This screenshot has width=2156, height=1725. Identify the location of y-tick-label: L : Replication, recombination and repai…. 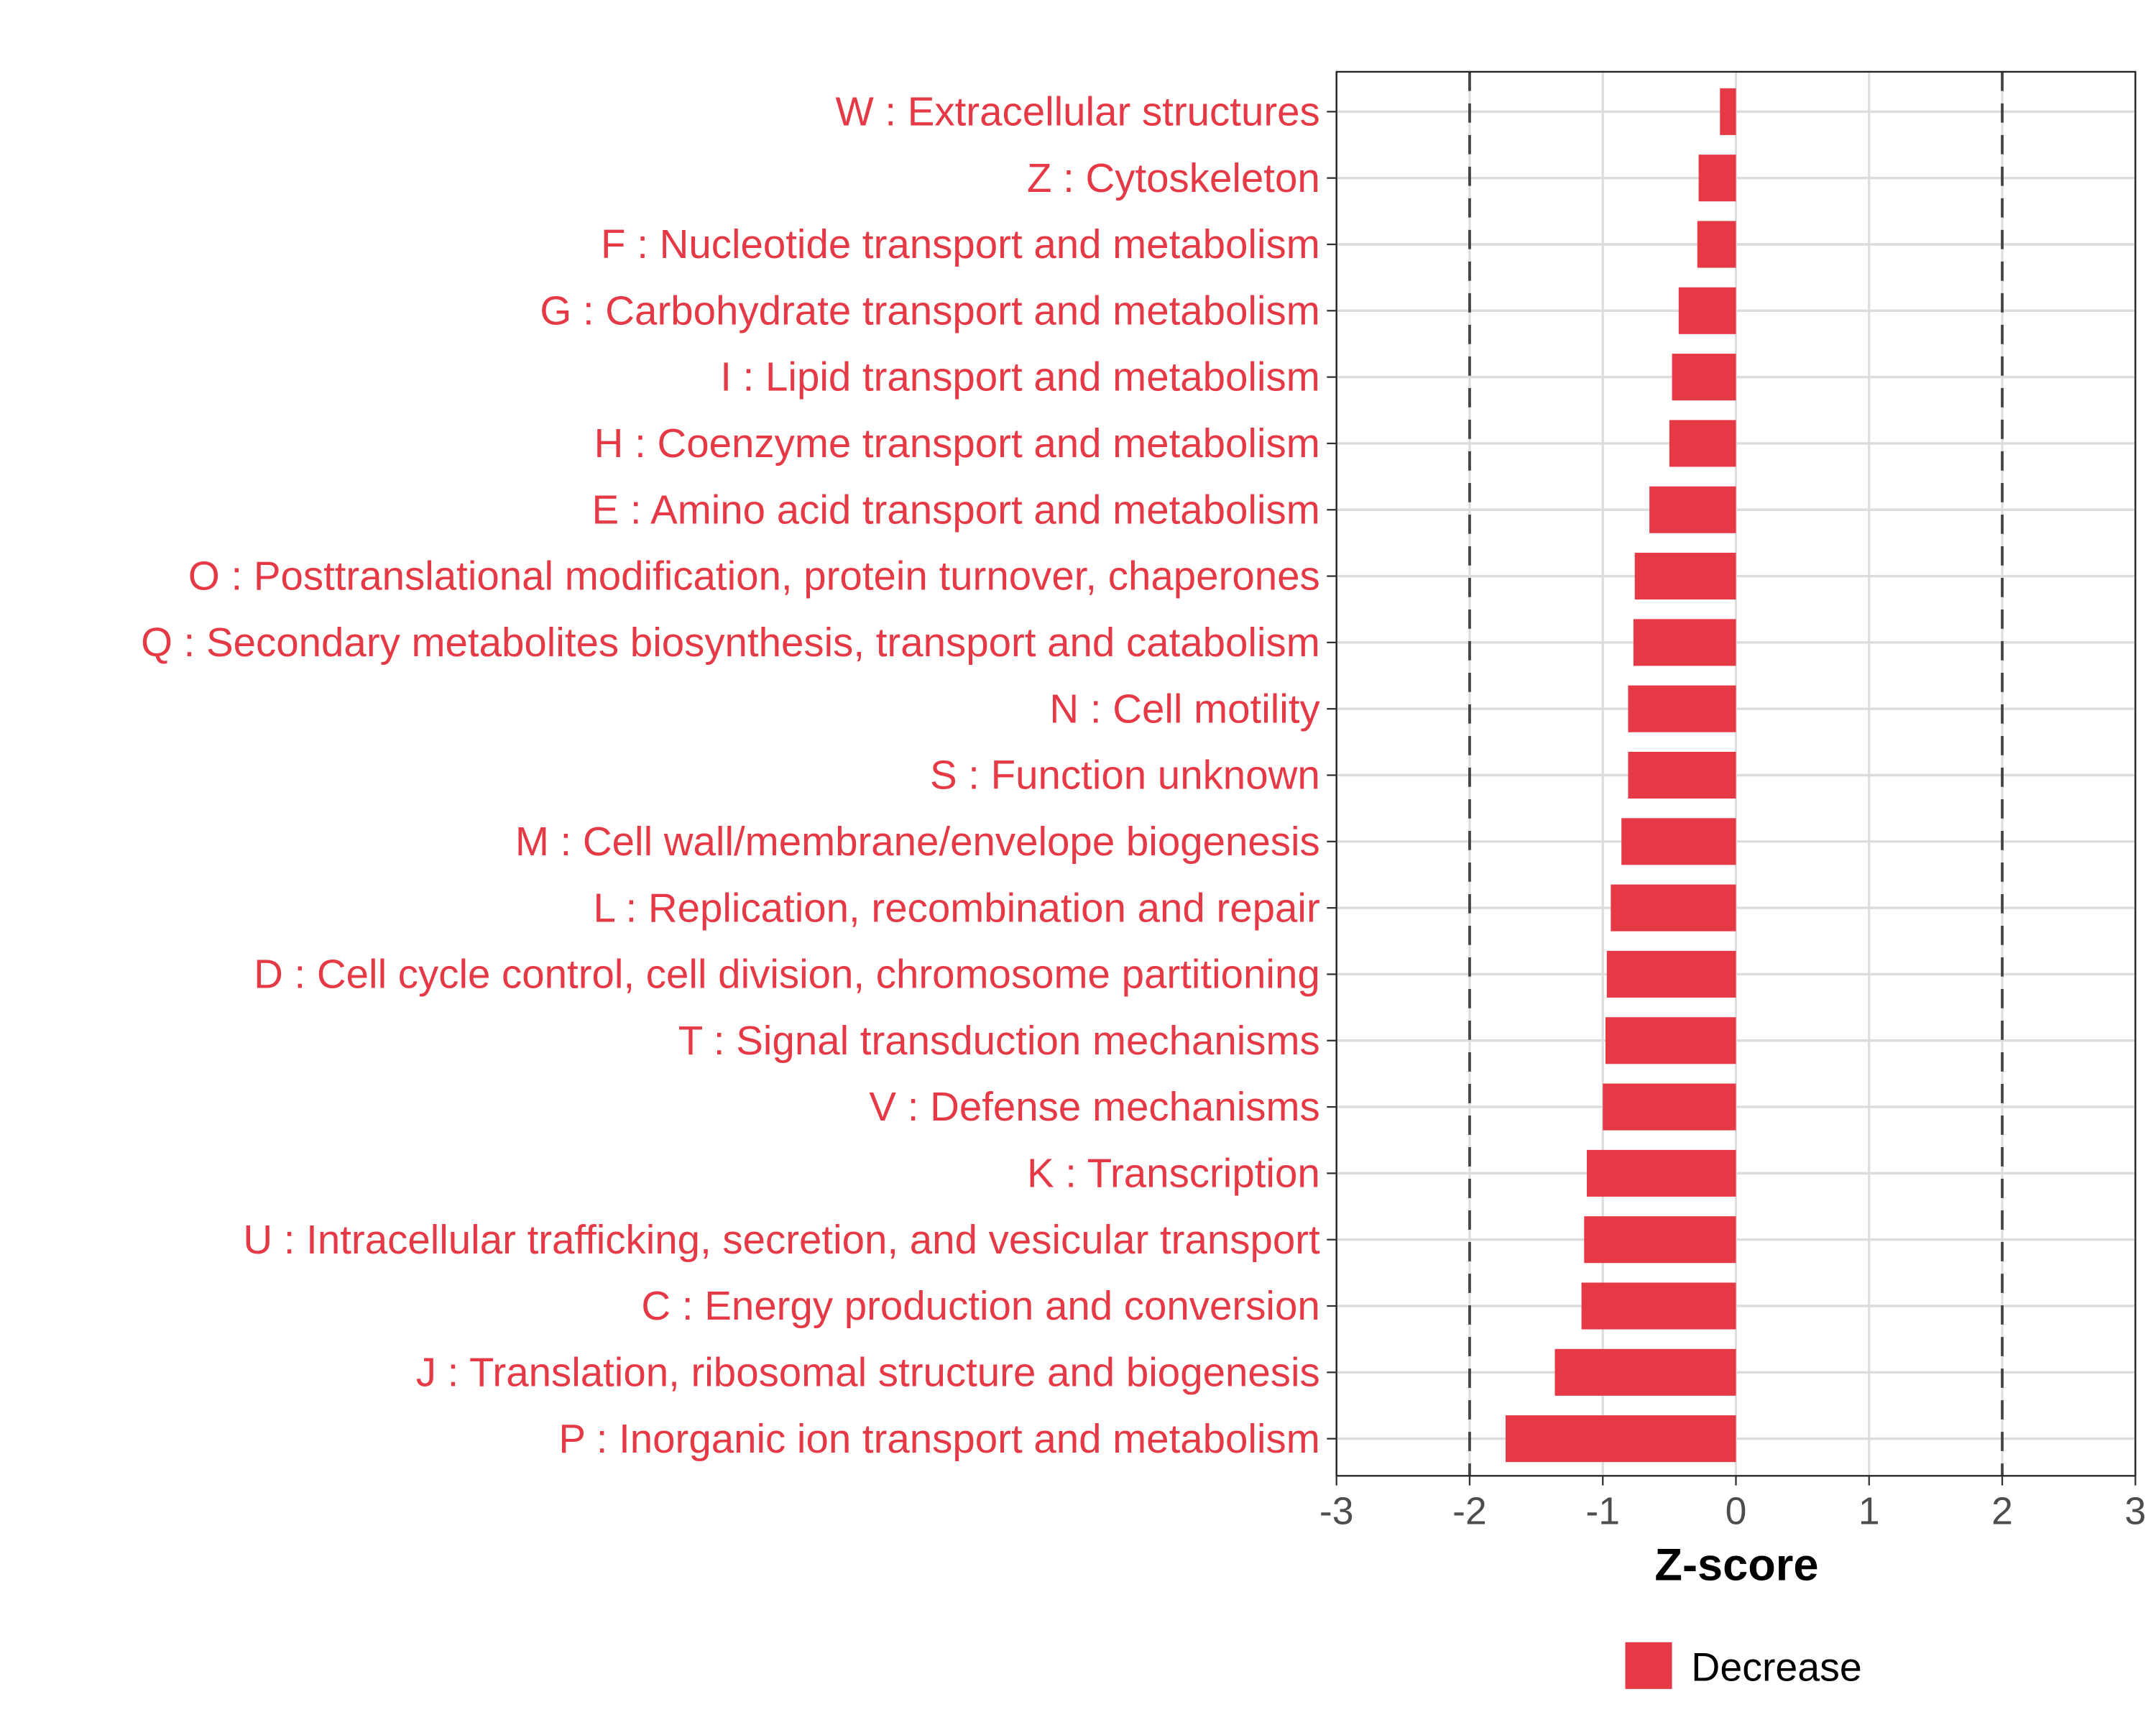
(957, 907).